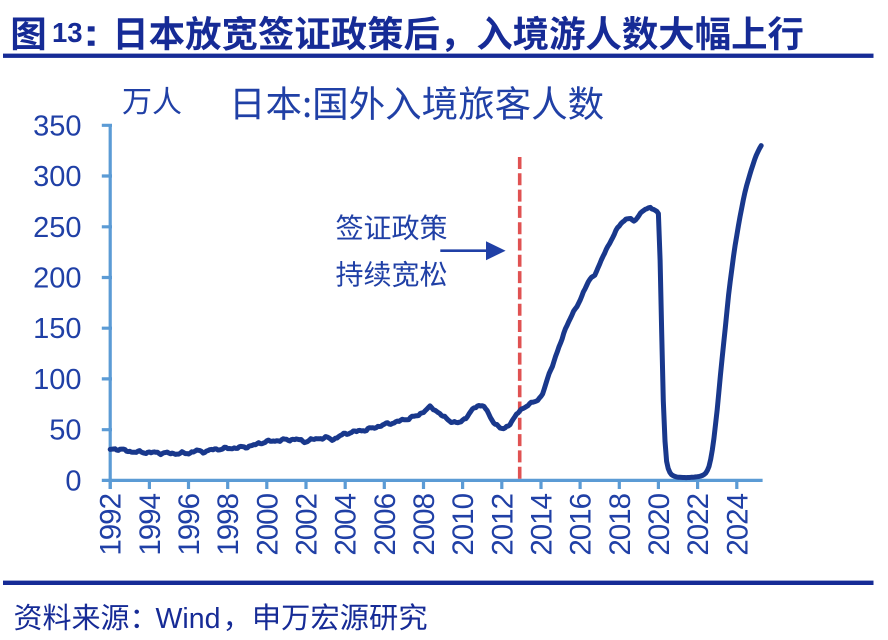 This screenshot has width=888, height=640. I want to click on svg-text: 2018, so click(620, 524).